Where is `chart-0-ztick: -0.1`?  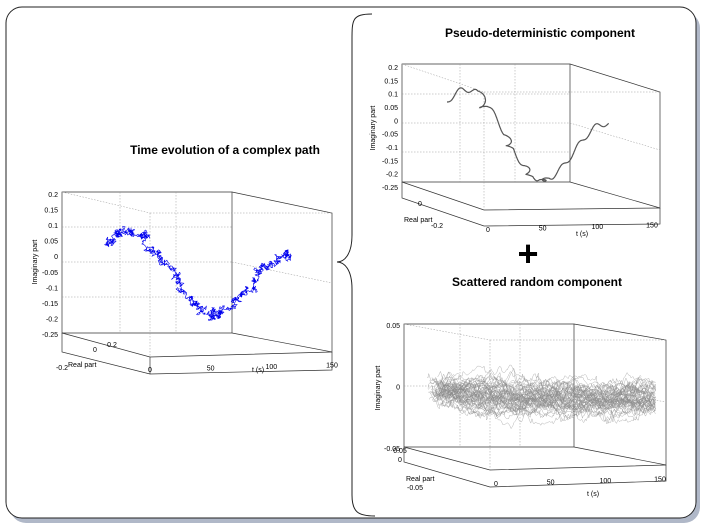 chart-0-ztick: -0.1 is located at coordinates (52, 288).